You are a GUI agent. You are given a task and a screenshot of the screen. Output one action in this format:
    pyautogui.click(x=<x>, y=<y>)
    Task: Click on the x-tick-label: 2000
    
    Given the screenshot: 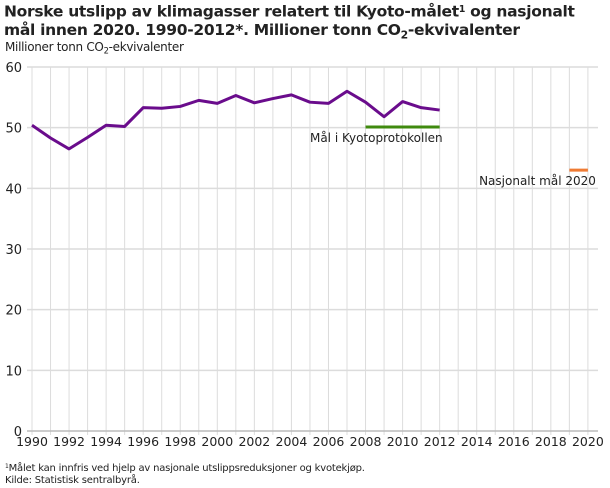 What is the action you would take?
    pyautogui.click(x=217, y=441)
    